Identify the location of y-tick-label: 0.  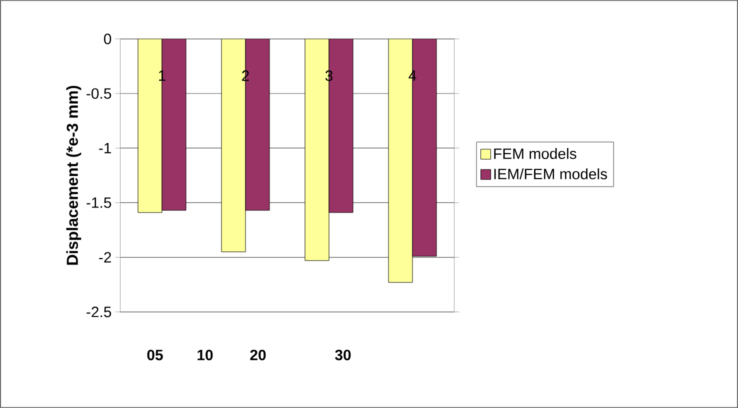
(108, 39).